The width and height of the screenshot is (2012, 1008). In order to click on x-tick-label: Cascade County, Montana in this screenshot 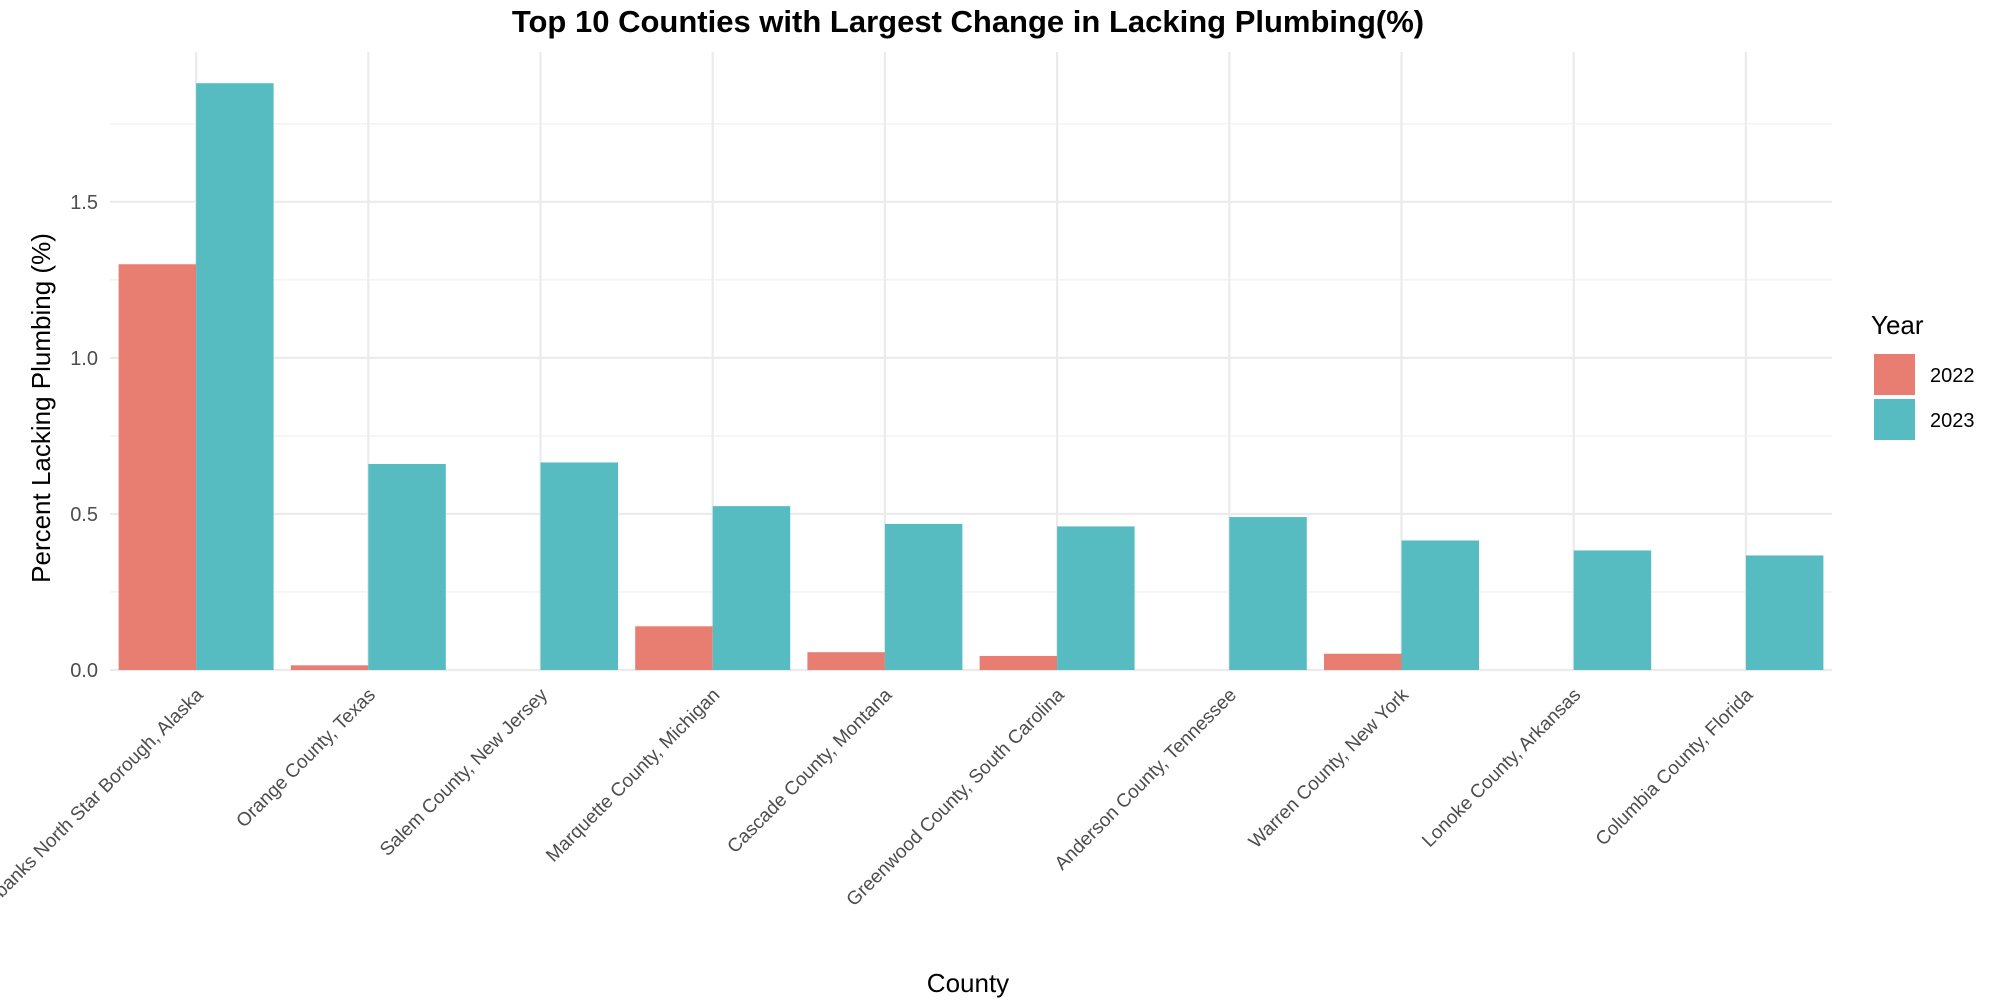, I will do `click(810, 770)`.